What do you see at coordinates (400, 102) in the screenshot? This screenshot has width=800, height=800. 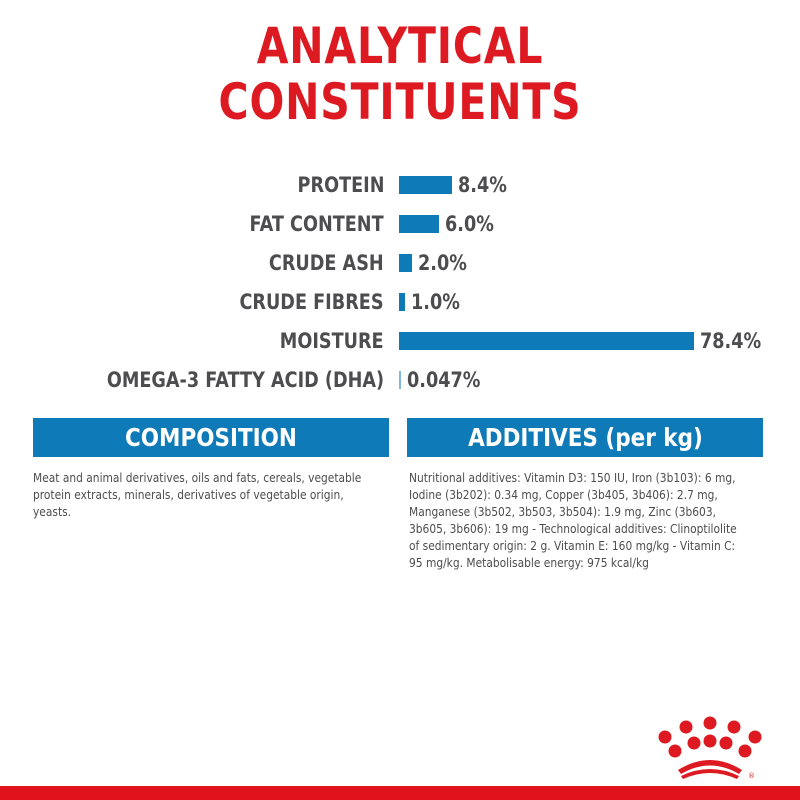 I see `title-line-2: CONSTITUENTS` at bounding box center [400, 102].